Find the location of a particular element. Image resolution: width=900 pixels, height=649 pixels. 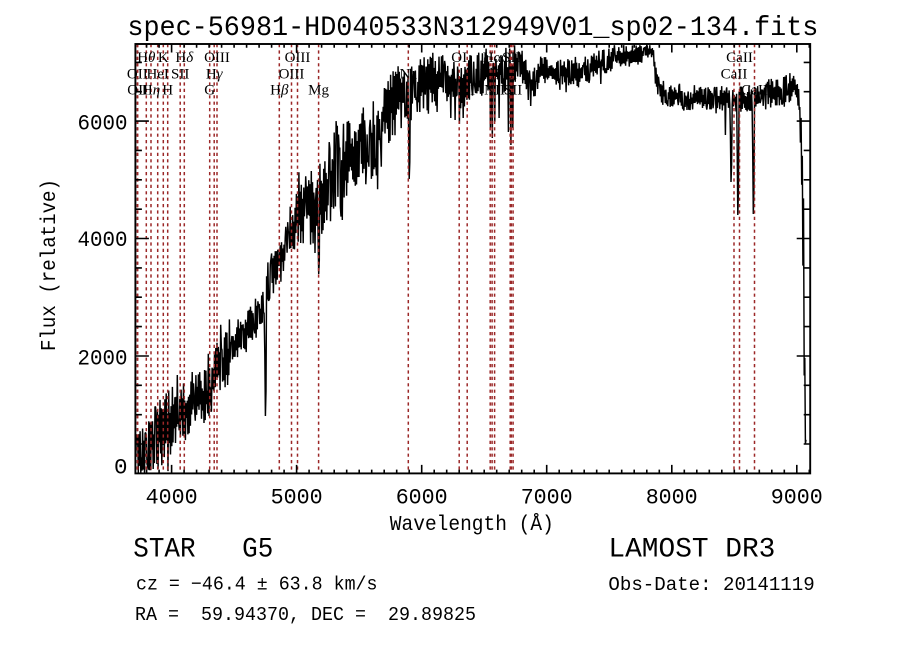

svg-text:RA = 59.94370, DEC = 29.8982: RA = 59.94370, DEC = 29.89825 is located at coordinates (305, 615).